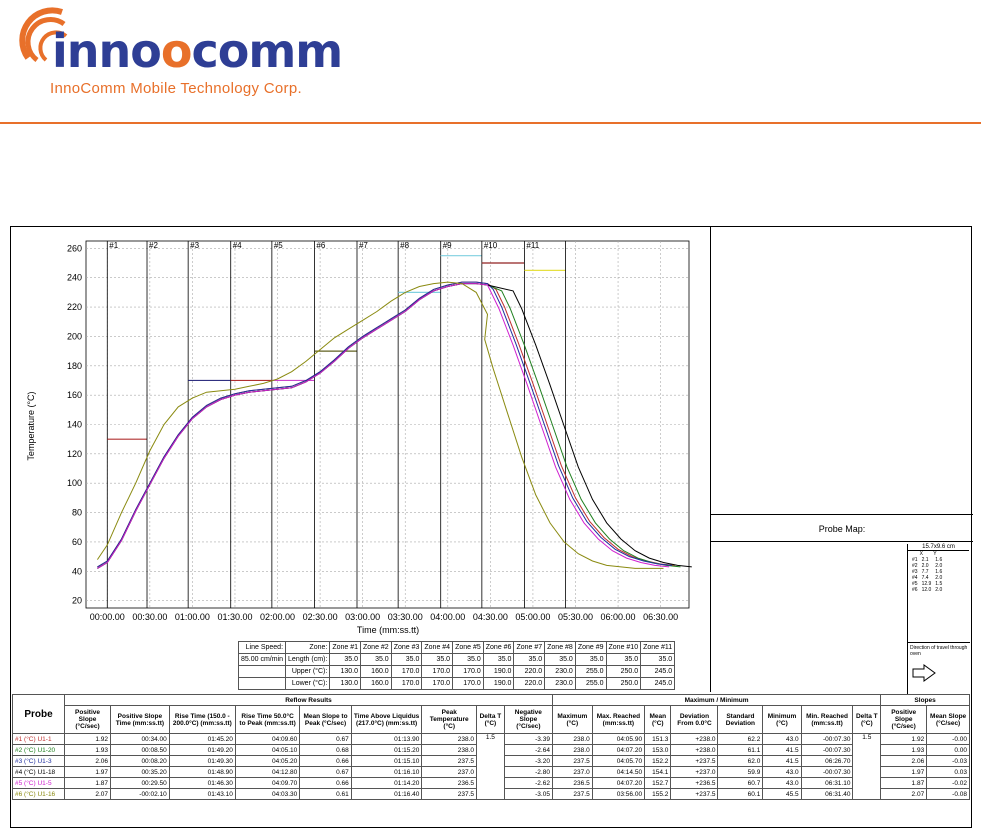 This screenshot has width=981, height=828. I want to click on results-cell: 152.7, so click(658, 783).